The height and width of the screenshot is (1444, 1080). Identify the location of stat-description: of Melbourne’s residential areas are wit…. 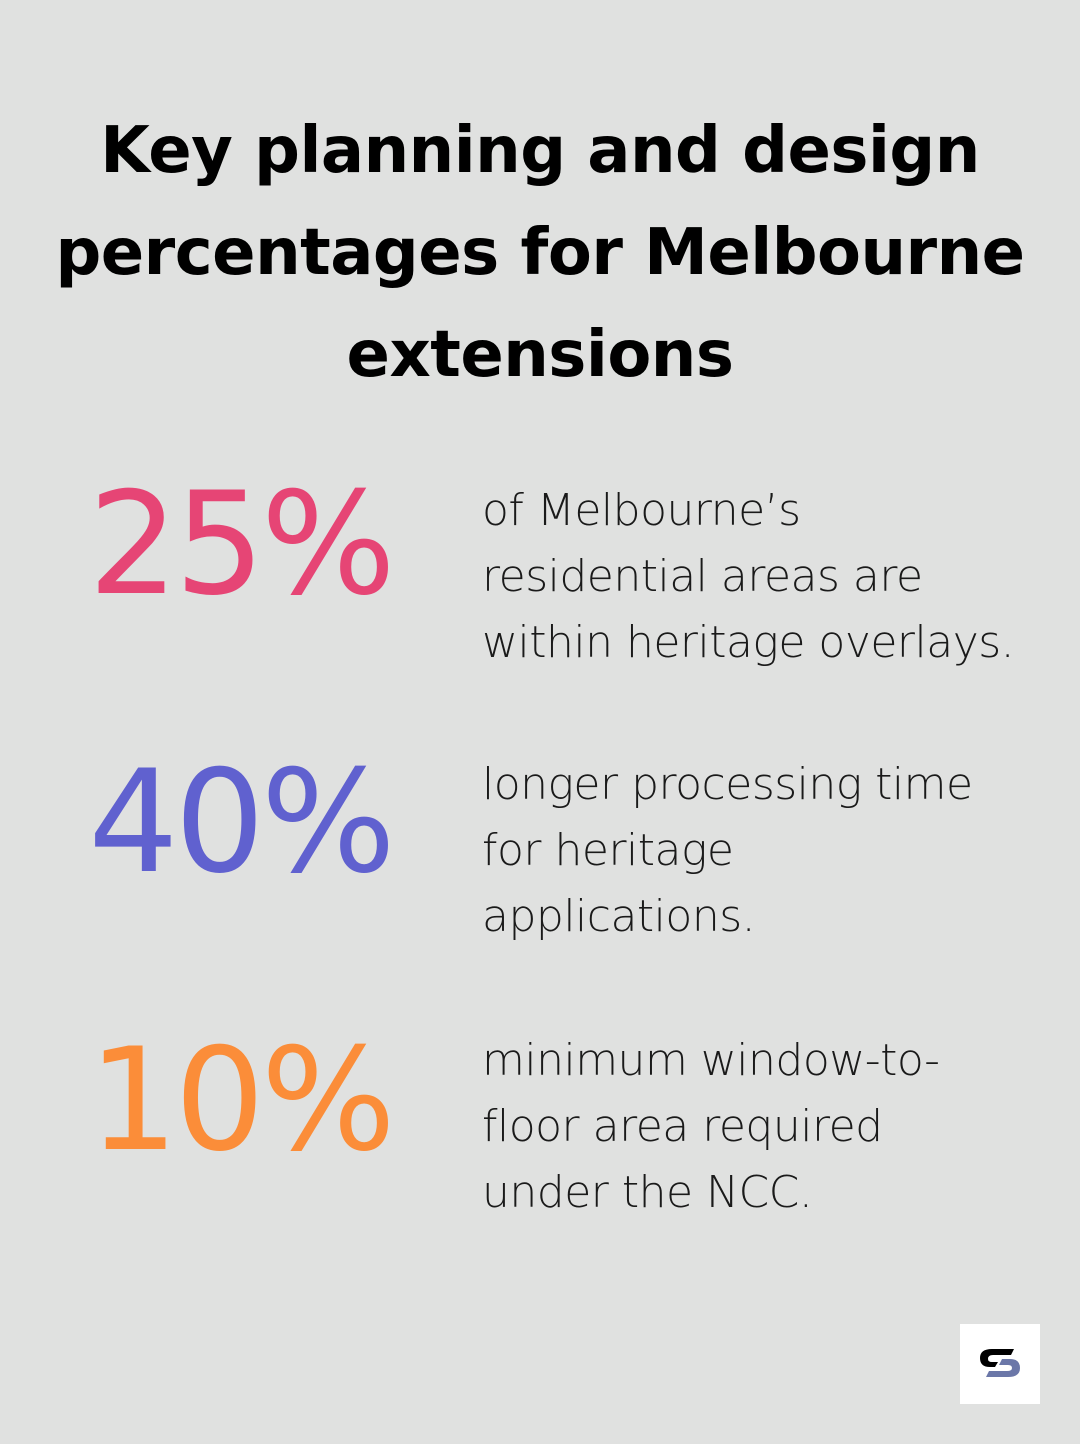
(762, 577).